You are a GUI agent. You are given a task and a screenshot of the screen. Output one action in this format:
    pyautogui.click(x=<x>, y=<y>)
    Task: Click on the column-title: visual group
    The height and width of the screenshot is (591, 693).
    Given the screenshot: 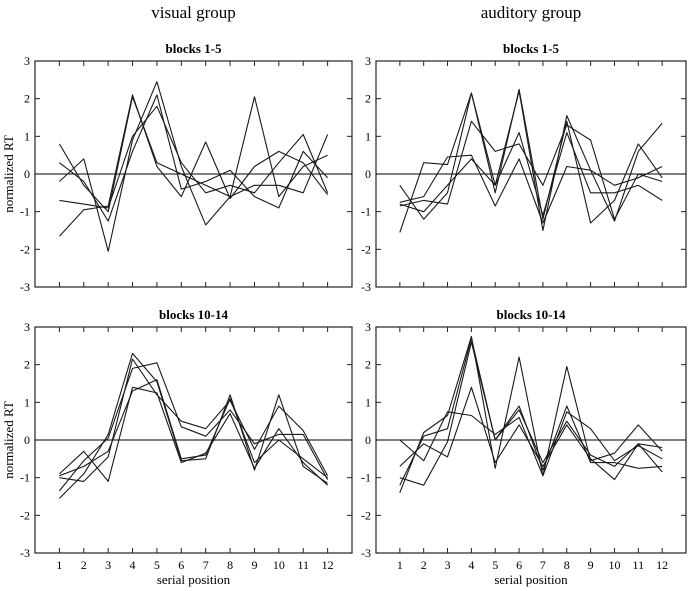 What is the action you would take?
    pyautogui.click(x=193, y=12)
    